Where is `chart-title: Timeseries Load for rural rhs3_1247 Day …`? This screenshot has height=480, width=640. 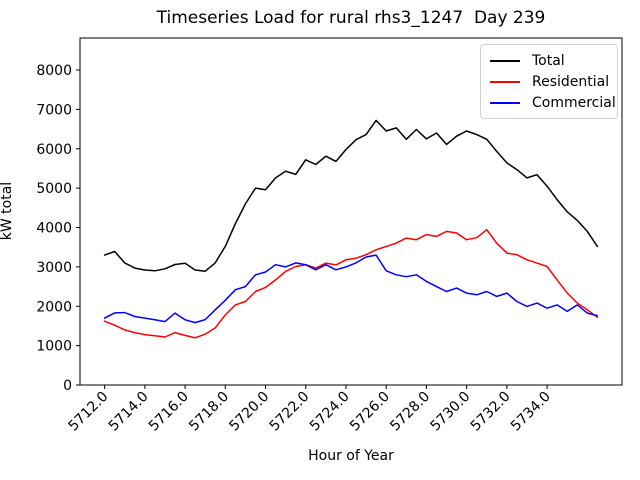
chart-title: Timeseries Load for rural rhs3_1247 Day … is located at coordinates (351, 18).